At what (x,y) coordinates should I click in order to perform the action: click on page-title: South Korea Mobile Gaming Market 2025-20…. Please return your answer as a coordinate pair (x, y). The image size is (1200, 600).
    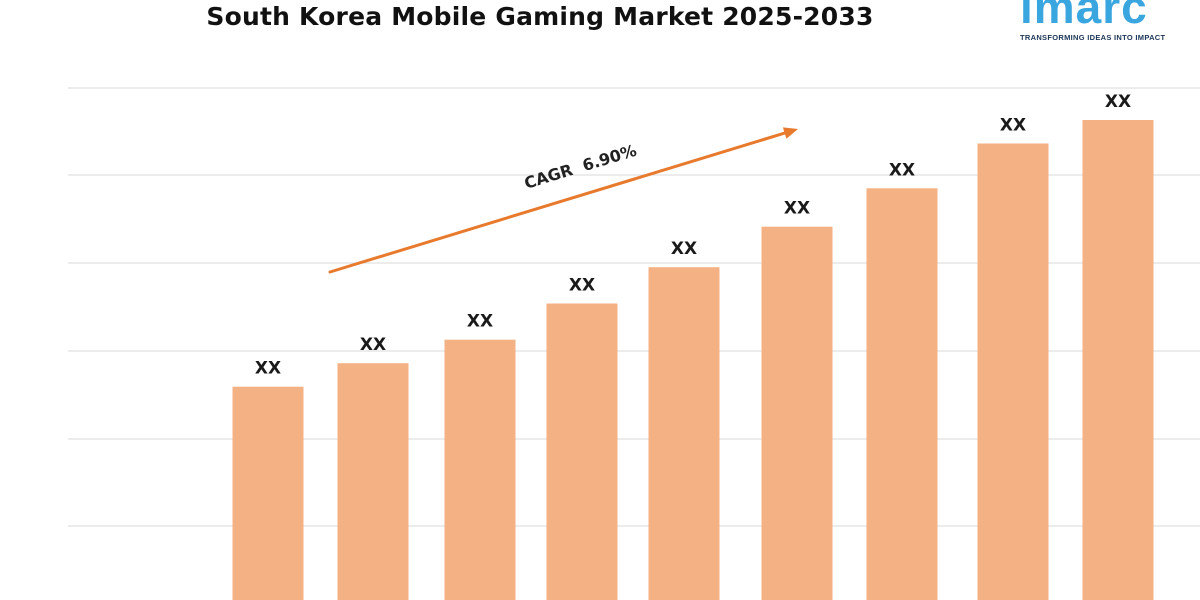
    Looking at the image, I should click on (540, 16).